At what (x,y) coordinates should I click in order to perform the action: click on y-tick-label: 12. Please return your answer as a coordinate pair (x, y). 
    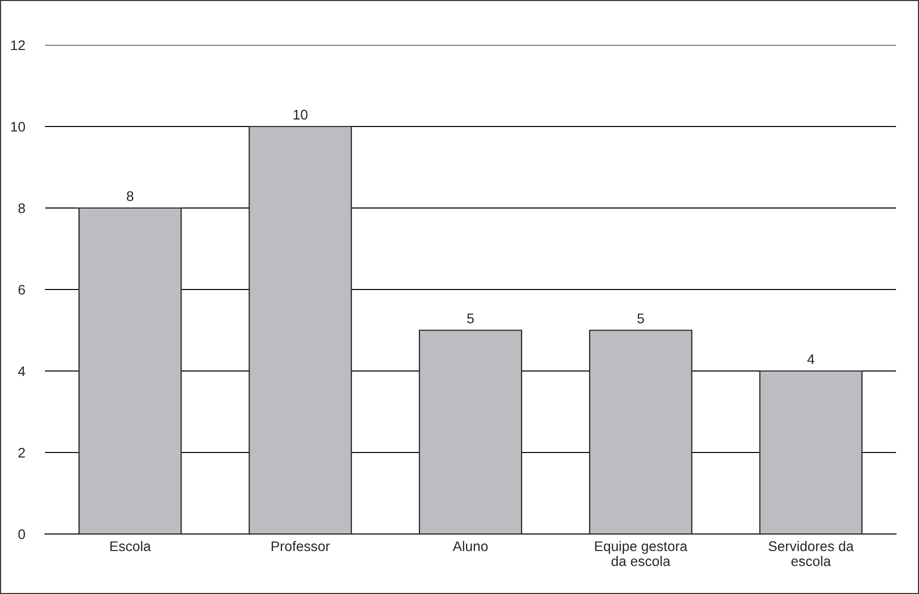
    Looking at the image, I should click on (18, 45).